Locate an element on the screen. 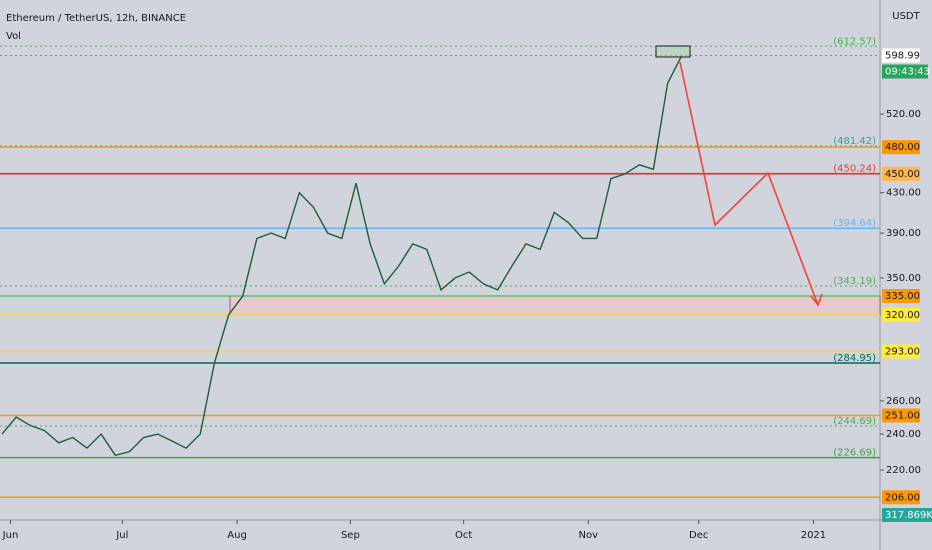  price-badge-label: 206.00 is located at coordinates (902, 497).